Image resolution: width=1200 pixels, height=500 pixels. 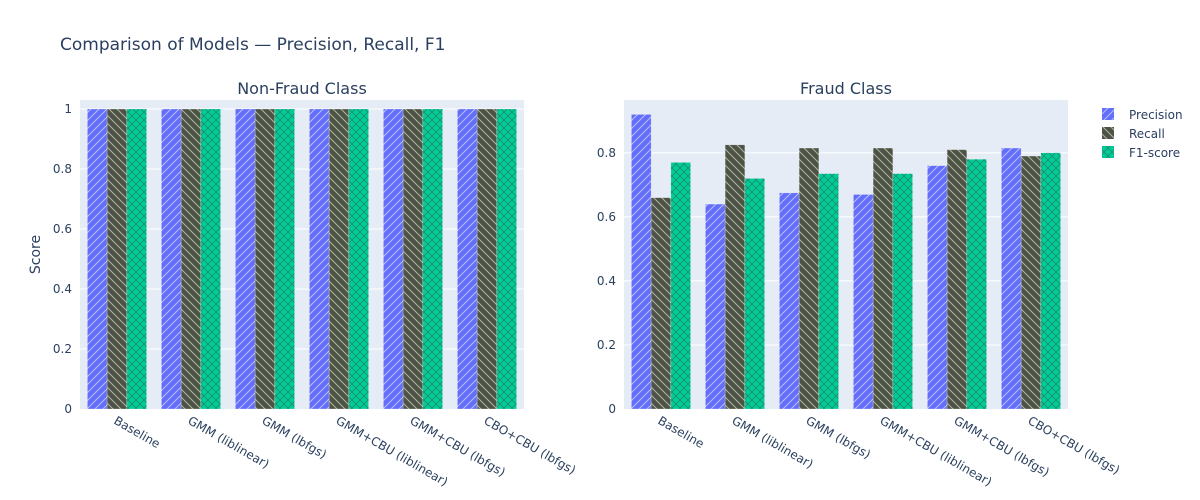 I want to click on y-axis-label: Score, so click(x=36, y=254).